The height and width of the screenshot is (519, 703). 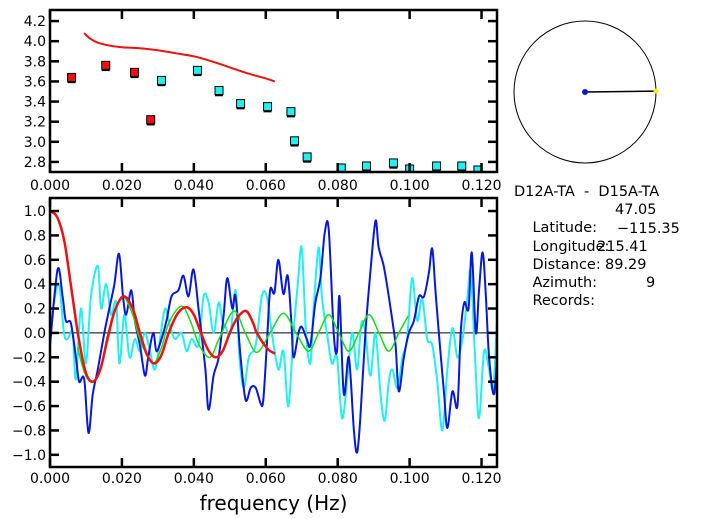 I want to click on longitude-label: Longitude:, so click(x=571, y=246).